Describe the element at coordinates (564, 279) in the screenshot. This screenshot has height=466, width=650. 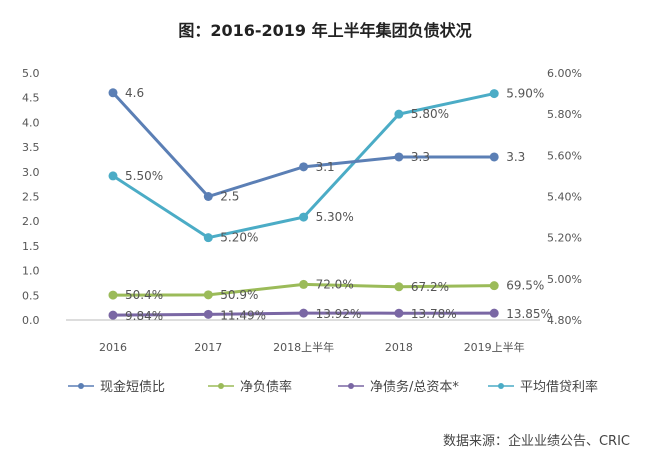
I see `right-tick-label: 5.00%` at that location.